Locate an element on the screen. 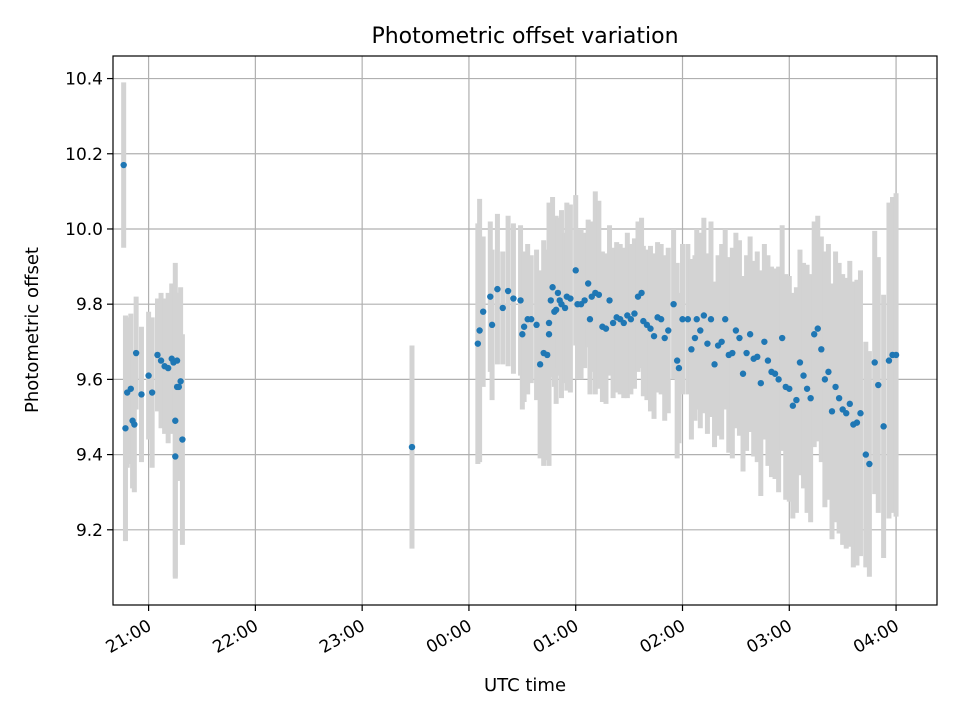 Image resolution: width=960 pixels, height=720 pixels. x-tick-label: 02:00 is located at coordinates (663, 637).